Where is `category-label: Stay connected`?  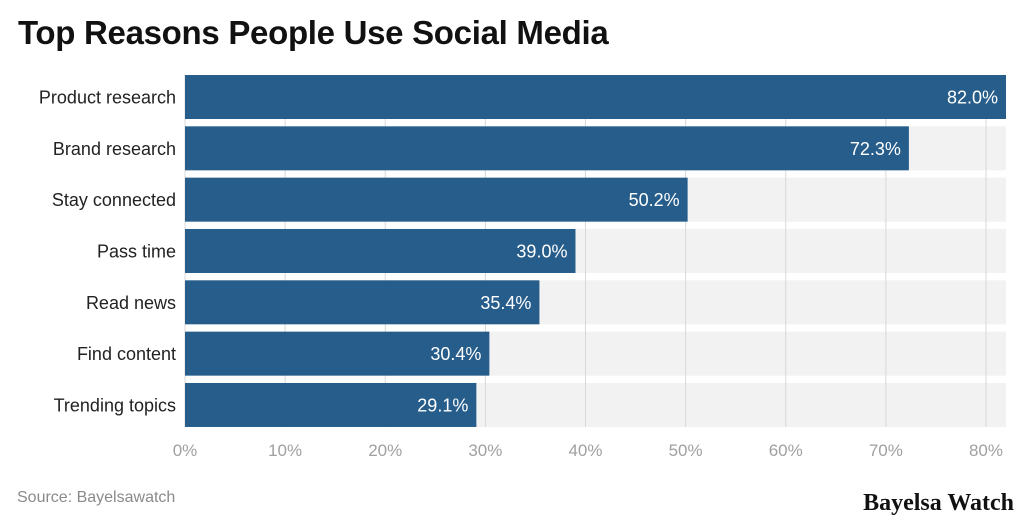
category-label: Stay connected is located at coordinates (114, 200).